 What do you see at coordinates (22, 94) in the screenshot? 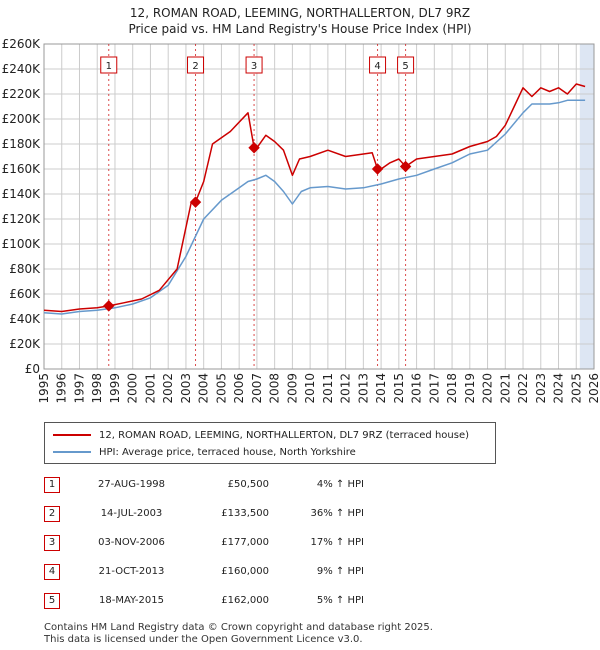
I see `y-tick-label: £220K` at bounding box center [22, 94].